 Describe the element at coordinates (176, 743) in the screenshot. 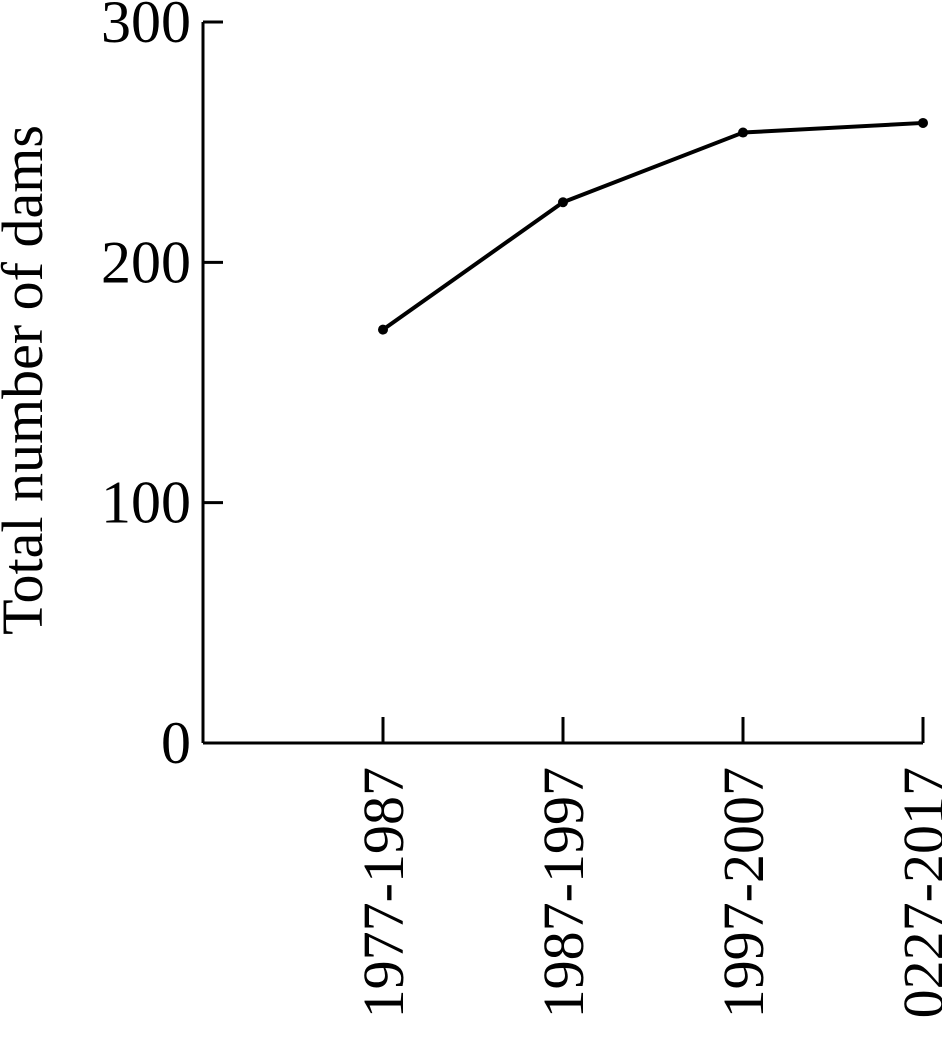

I see `y-tick-label: 0` at that location.